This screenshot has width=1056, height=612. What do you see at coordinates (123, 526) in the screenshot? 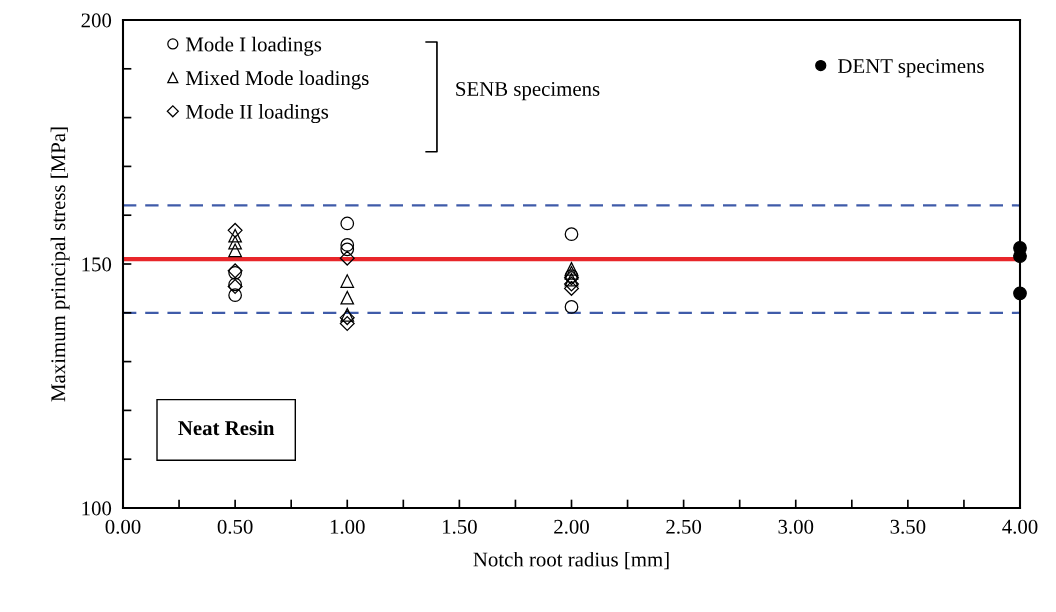
I see `x-tick-label: 0.00` at bounding box center [123, 526].